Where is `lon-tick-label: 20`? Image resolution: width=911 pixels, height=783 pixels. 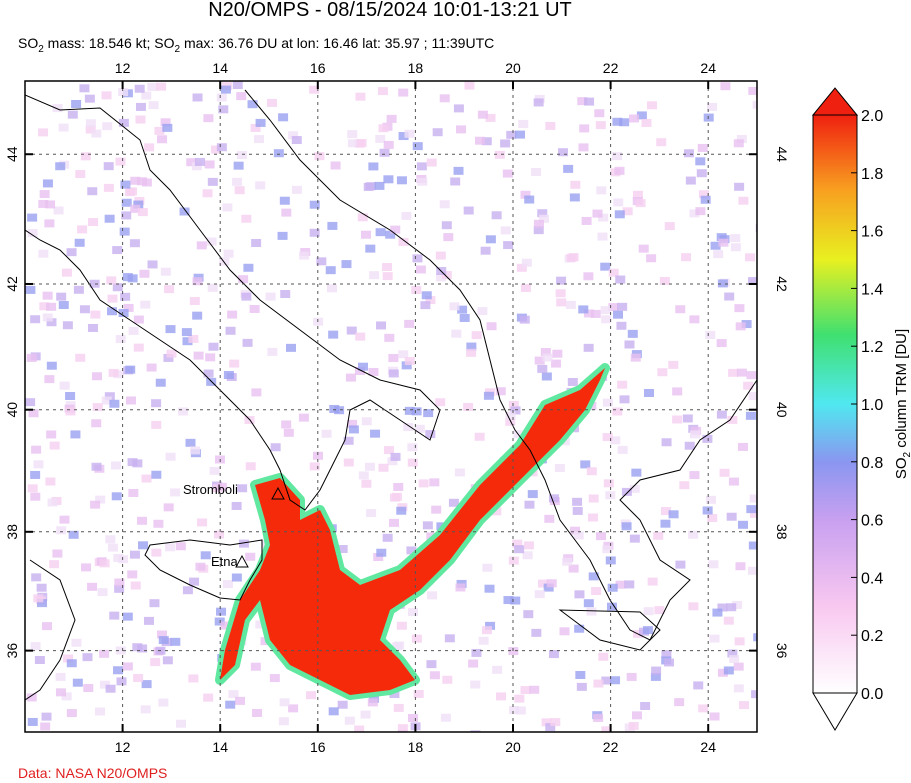
lon-tick-label: 20 is located at coordinates (513, 68).